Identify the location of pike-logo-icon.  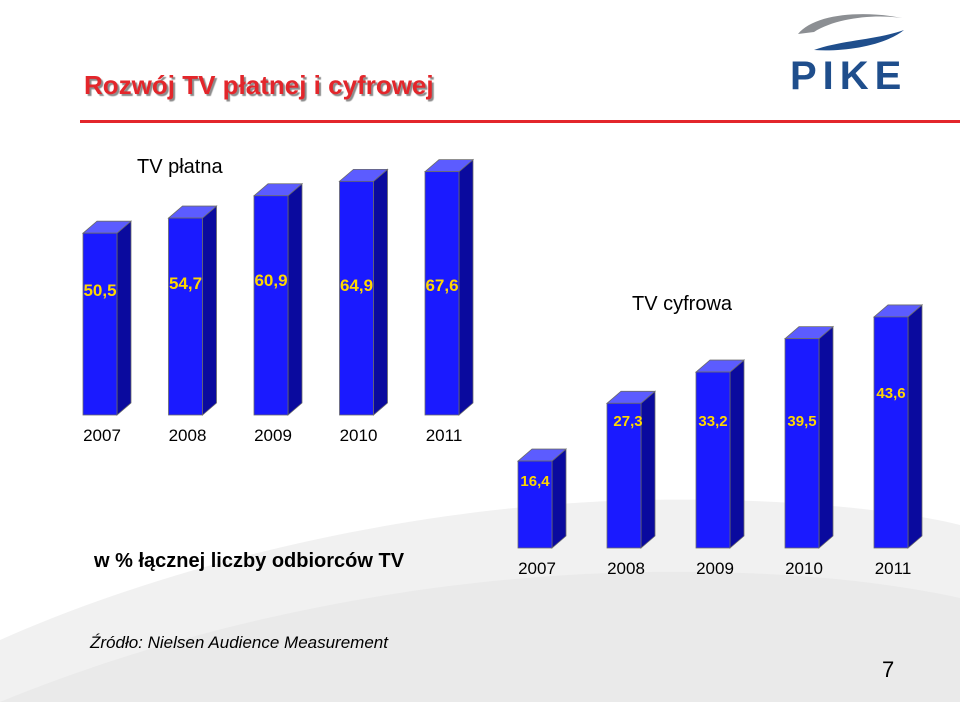
(851, 32).